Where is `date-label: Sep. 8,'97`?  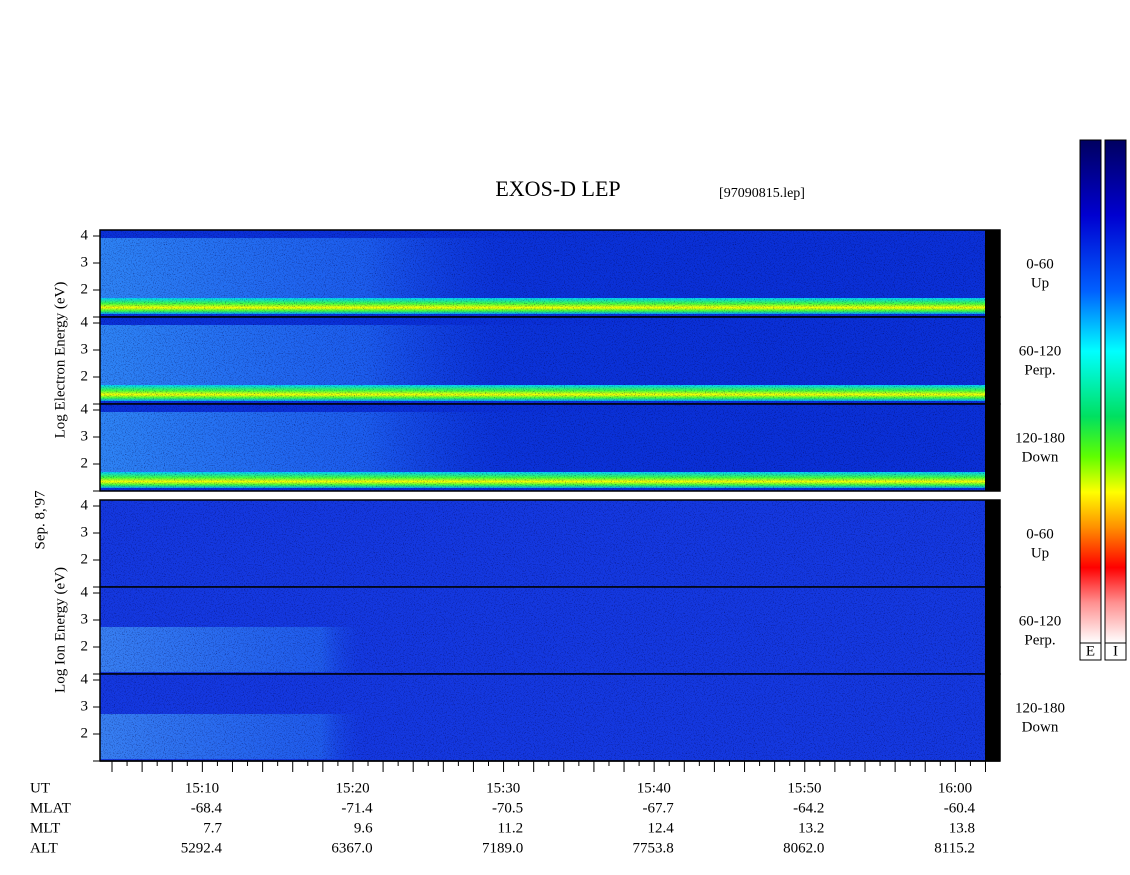
date-label: Sep. 8,'97 is located at coordinates (40, 519).